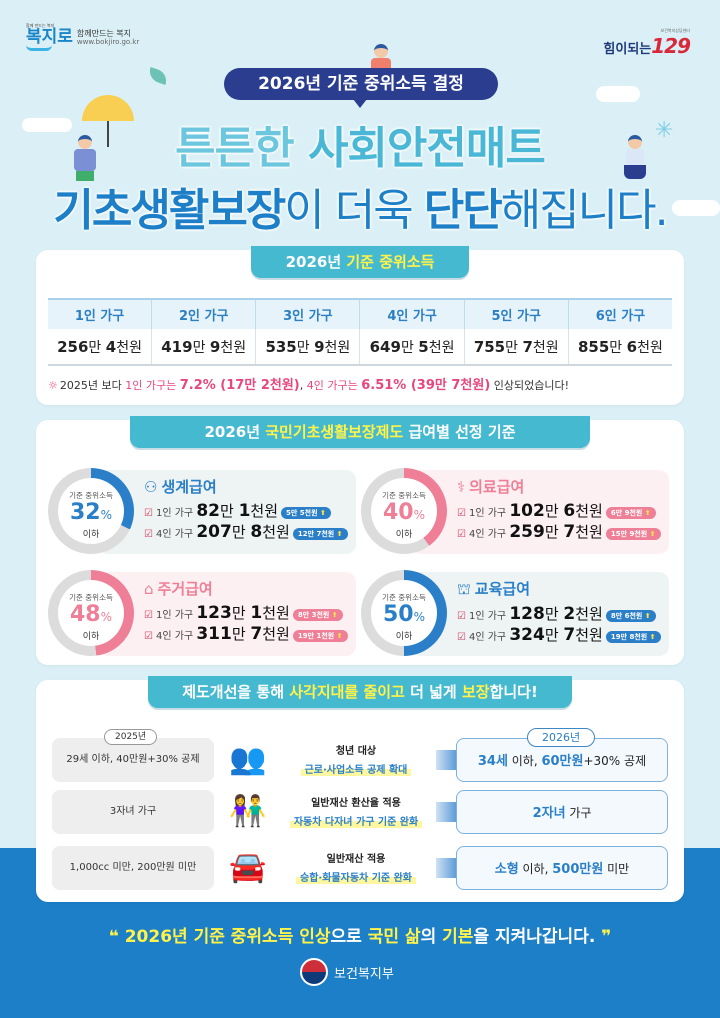 The width and height of the screenshot is (720, 1018). What do you see at coordinates (39, 48) in the screenshot?
I see `smile-icon` at bounding box center [39, 48].